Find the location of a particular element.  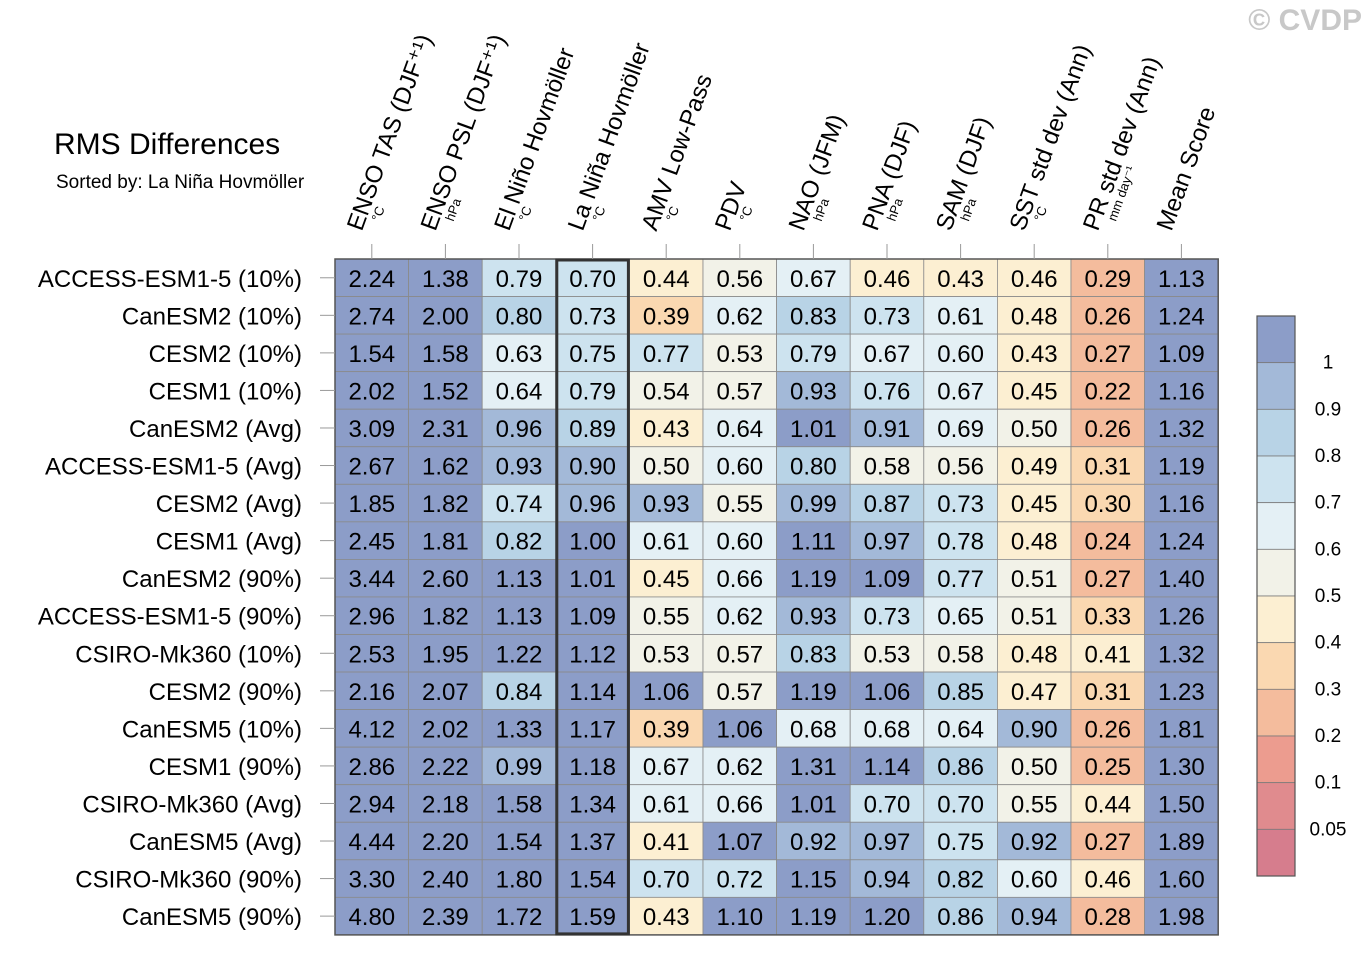

cell-value: 0.61 is located at coordinates (666, 542).